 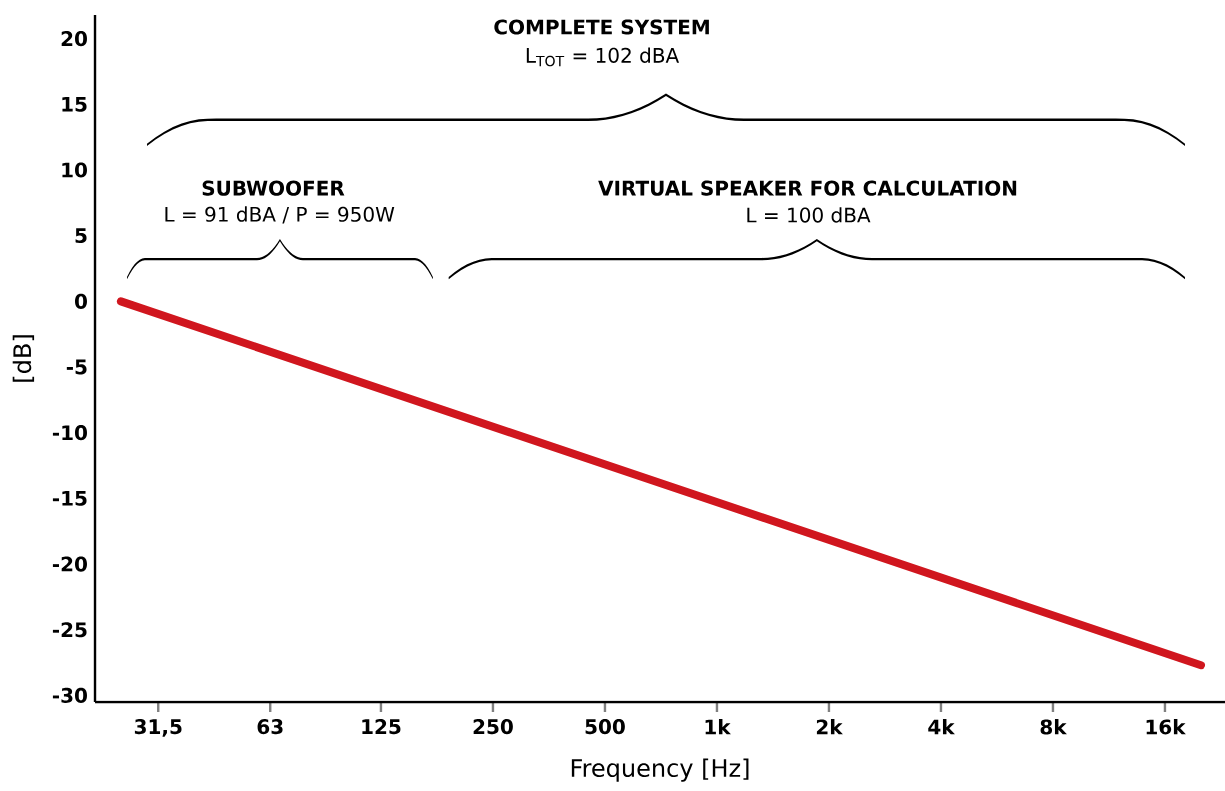 I want to click on annotation: SUBWOOFER, so click(x=273, y=188).